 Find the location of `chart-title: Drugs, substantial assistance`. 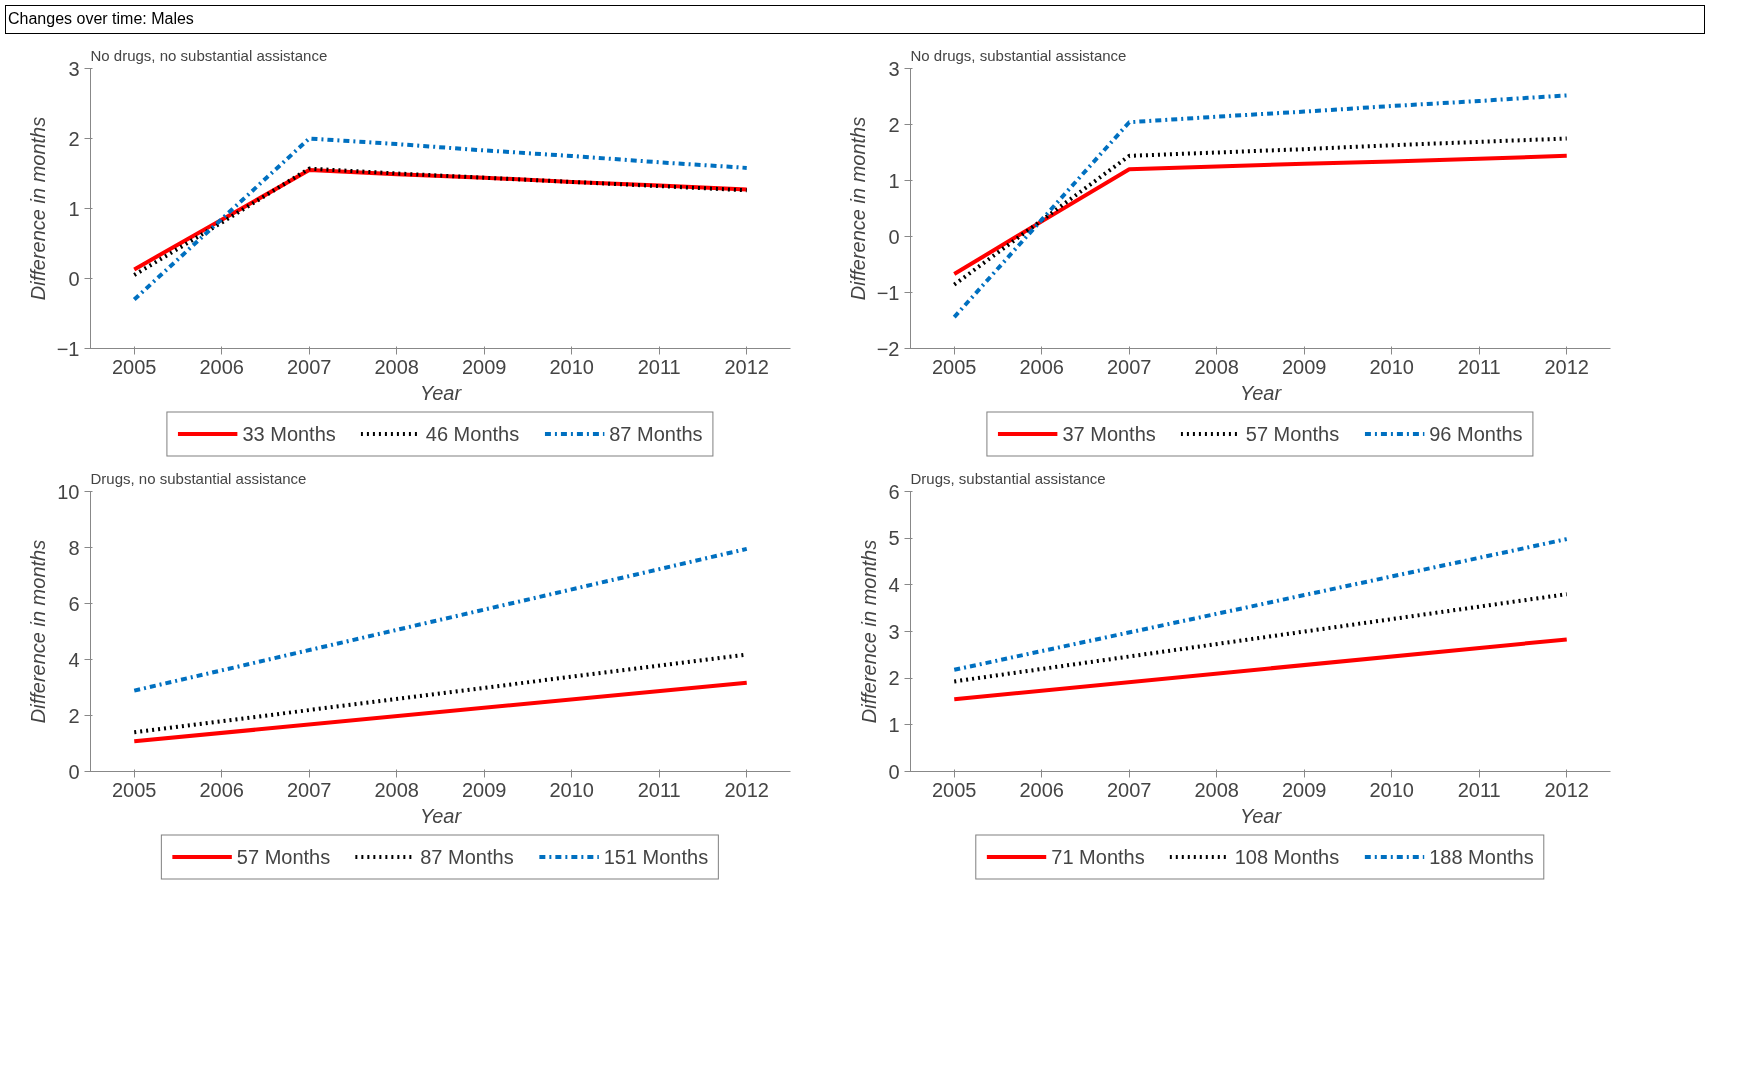

chart-title: Drugs, substantial assistance is located at coordinates (1008, 478).